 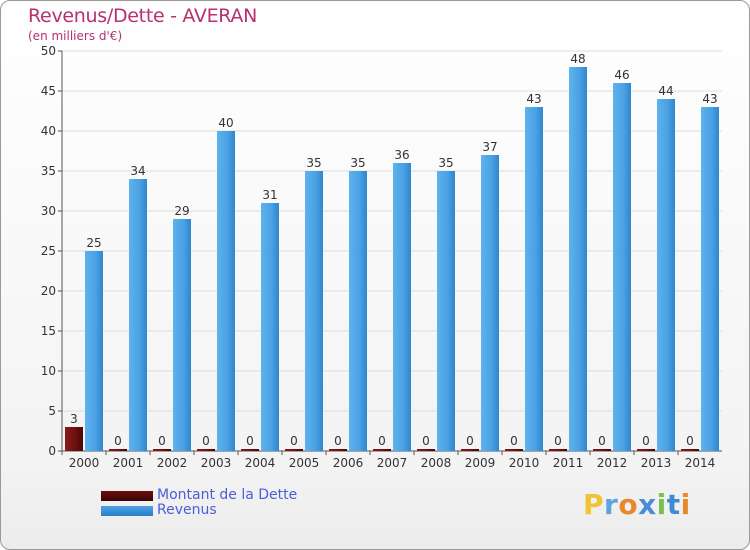 I want to click on data-label-revenus: 31, so click(x=269, y=195).